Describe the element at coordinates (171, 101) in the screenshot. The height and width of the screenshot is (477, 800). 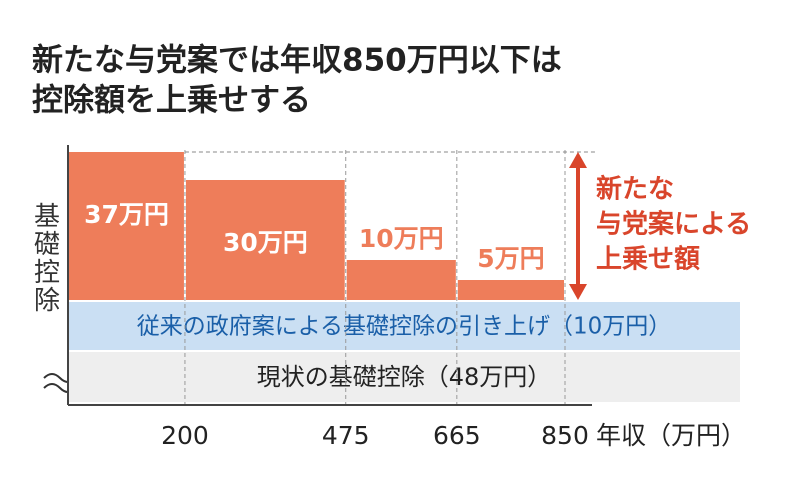
I see `chart-title: 控除額を上乗せする` at that location.